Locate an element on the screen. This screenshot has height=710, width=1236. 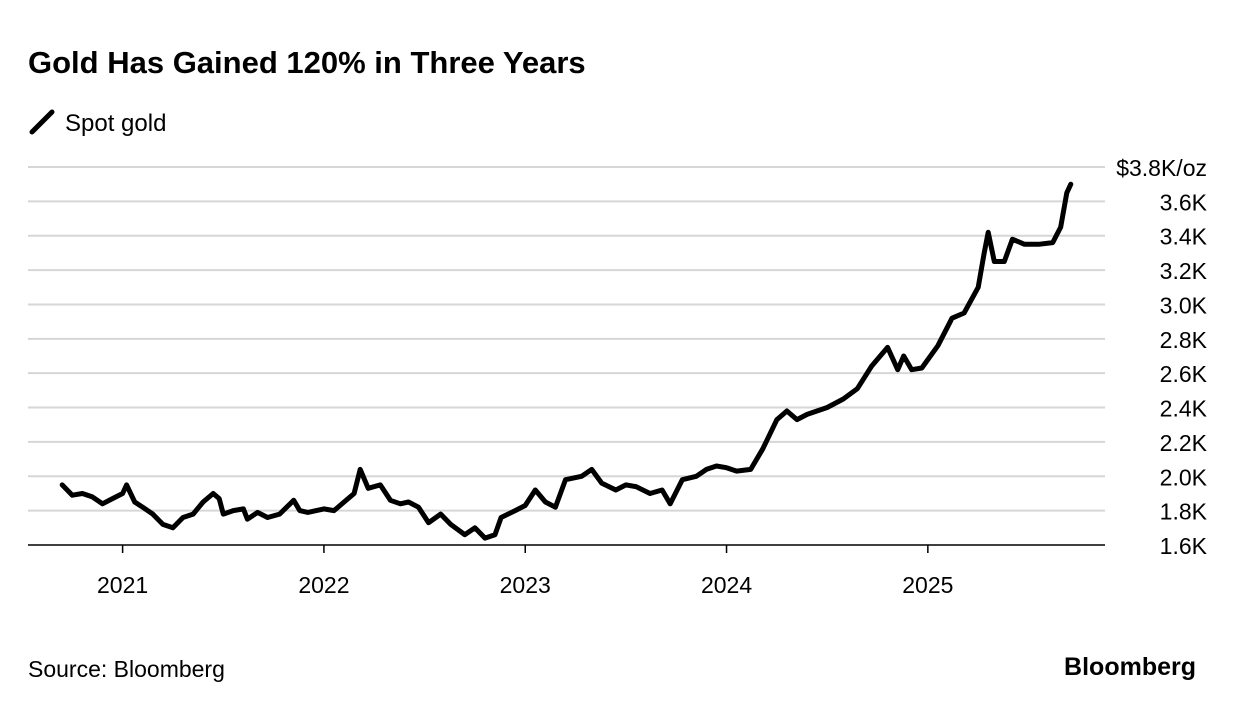
y-tick-label: 1.6K is located at coordinates (1184, 546).